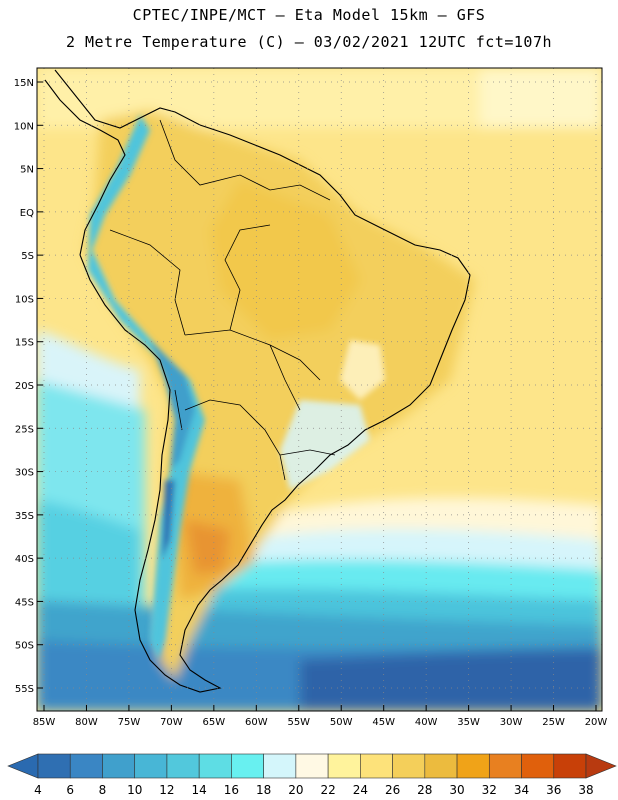 The width and height of the screenshot is (618, 800). Describe the element at coordinates (313, 790) in the screenshot. I see `colorbar-labels: 4 6 8 10 12 14 16 18 20 22 24 26 28 30 32 34 36 38` at that location.